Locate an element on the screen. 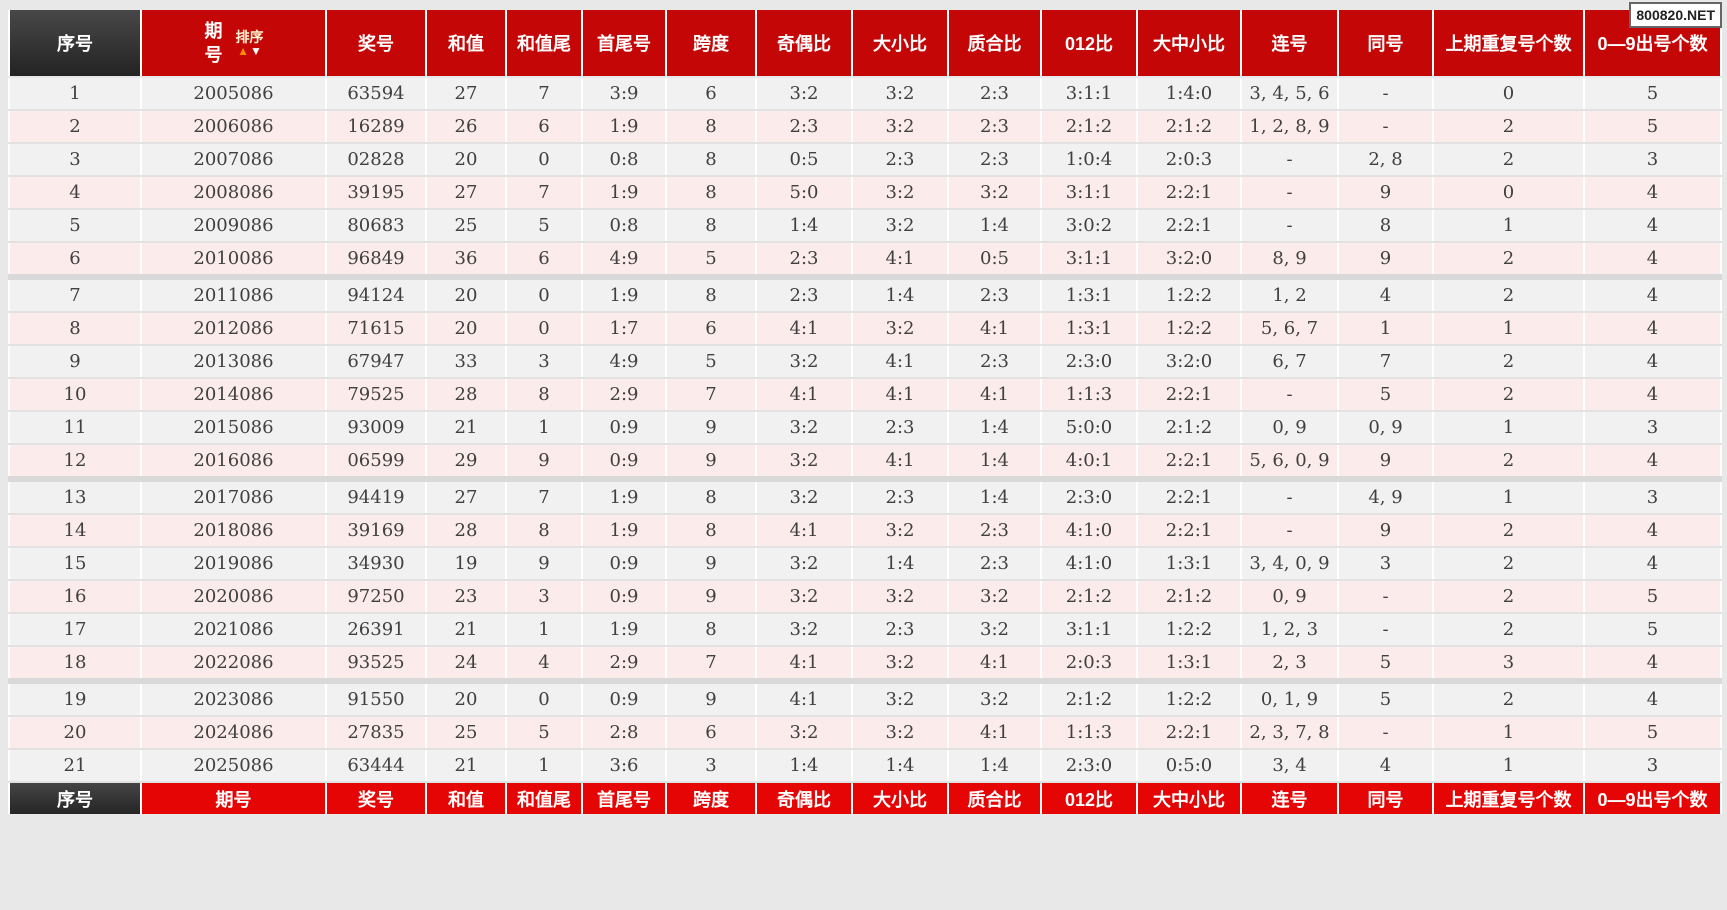  cell-period: 2015086 is located at coordinates (234, 428).